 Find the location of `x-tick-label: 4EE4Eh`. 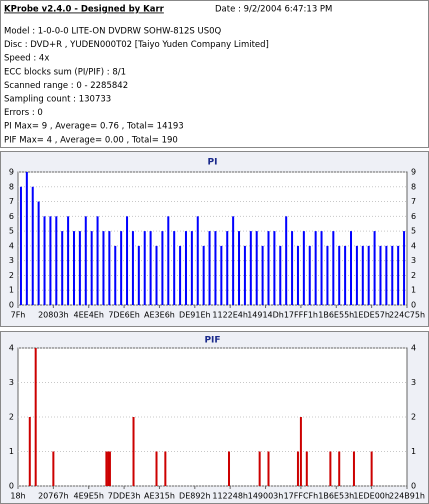

x-tick-label: 4EE4Eh is located at coordinates (89, 315).